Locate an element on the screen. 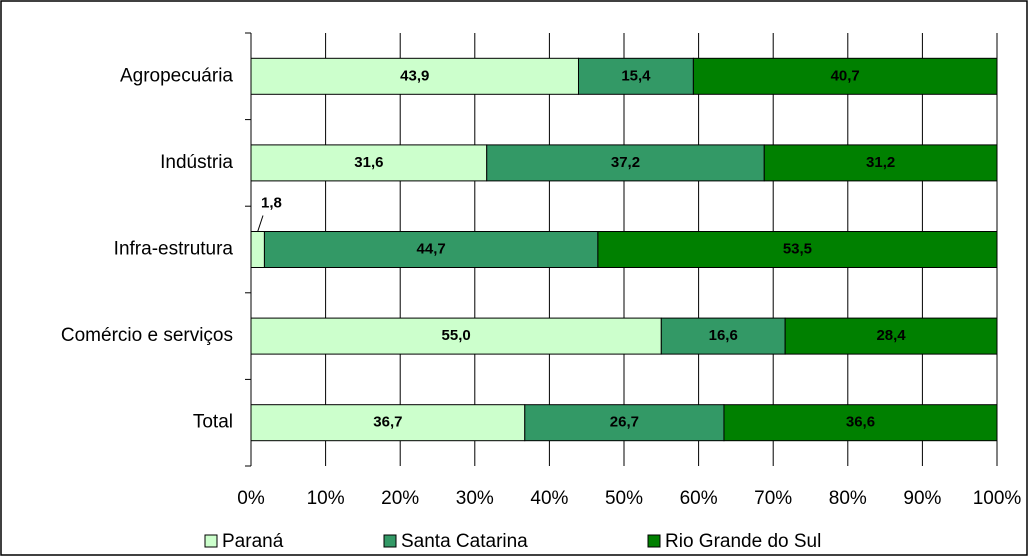  y-tick-label: Agropecuária is located at coordinates (176, 75).